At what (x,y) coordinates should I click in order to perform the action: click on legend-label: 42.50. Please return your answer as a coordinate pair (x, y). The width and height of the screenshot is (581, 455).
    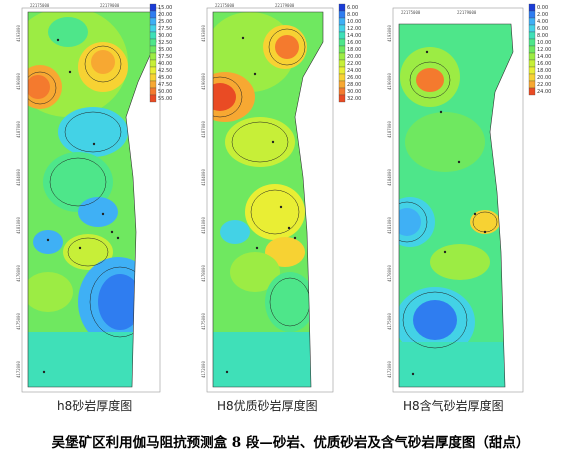
    Looking at the image, I should click on (165, 71).